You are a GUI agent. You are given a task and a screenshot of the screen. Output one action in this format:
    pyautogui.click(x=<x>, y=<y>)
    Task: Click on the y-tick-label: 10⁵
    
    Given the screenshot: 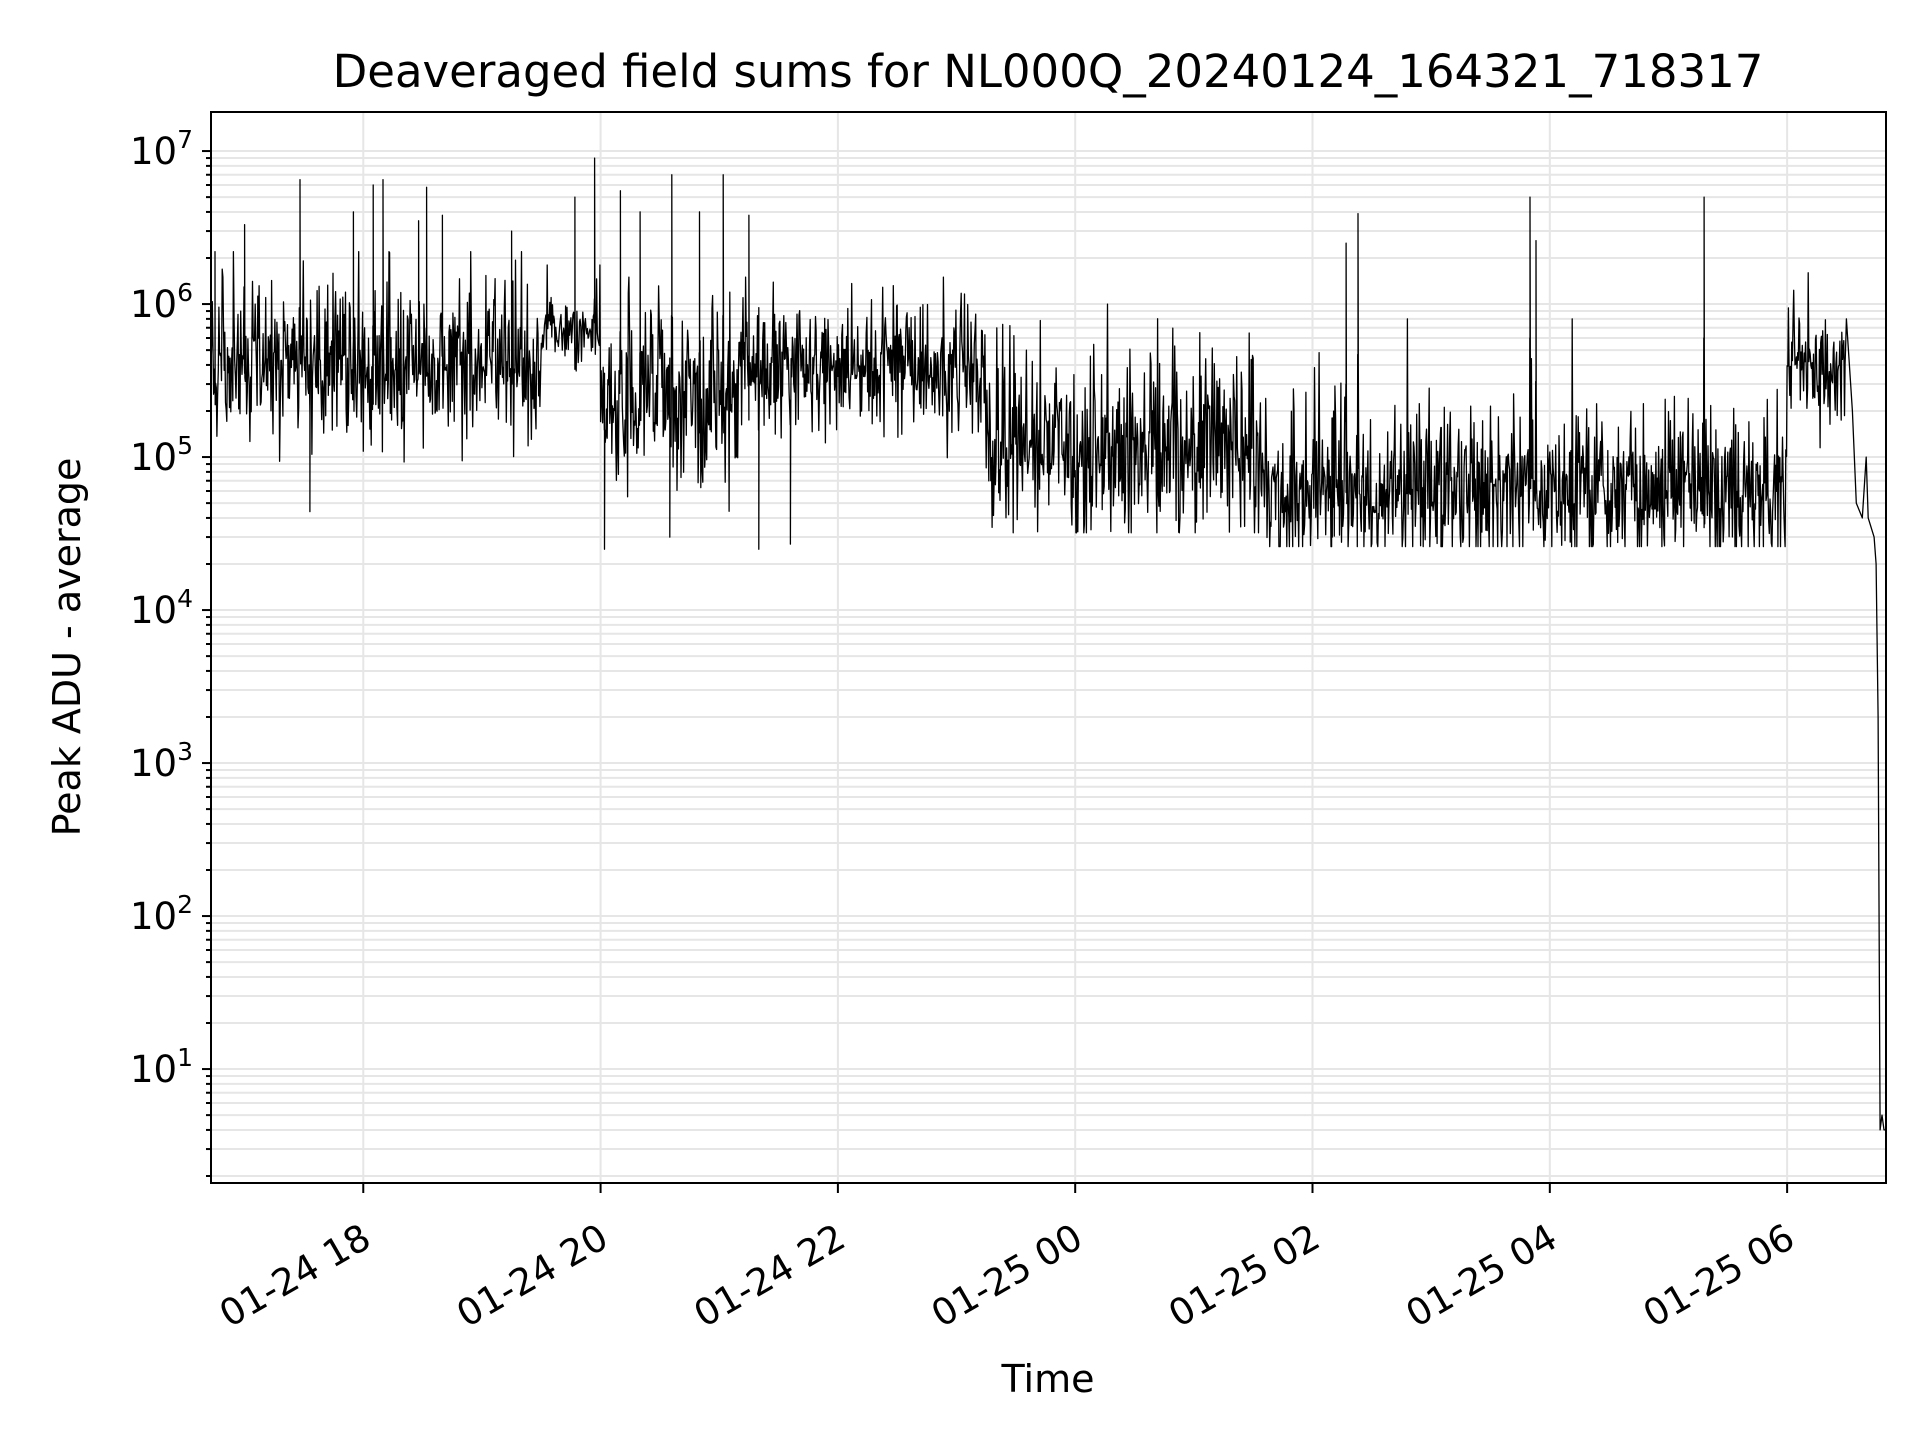 What is the action you would take?
    pyautogui.click(x=161, y=455)
    